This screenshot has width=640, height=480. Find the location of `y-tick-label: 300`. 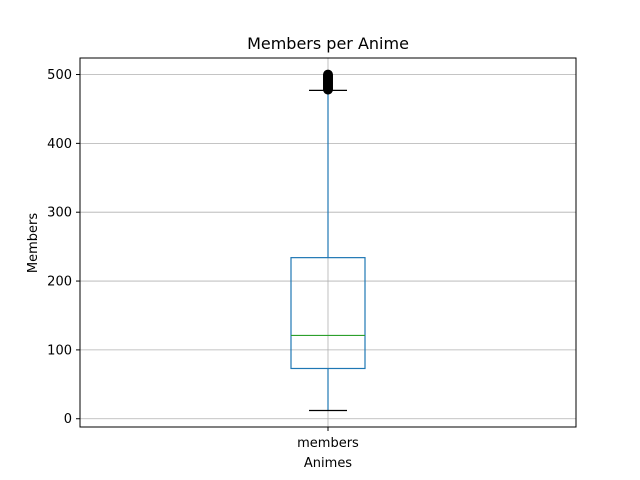

y-tick-label: 300 is located at coordinates (59, 213).